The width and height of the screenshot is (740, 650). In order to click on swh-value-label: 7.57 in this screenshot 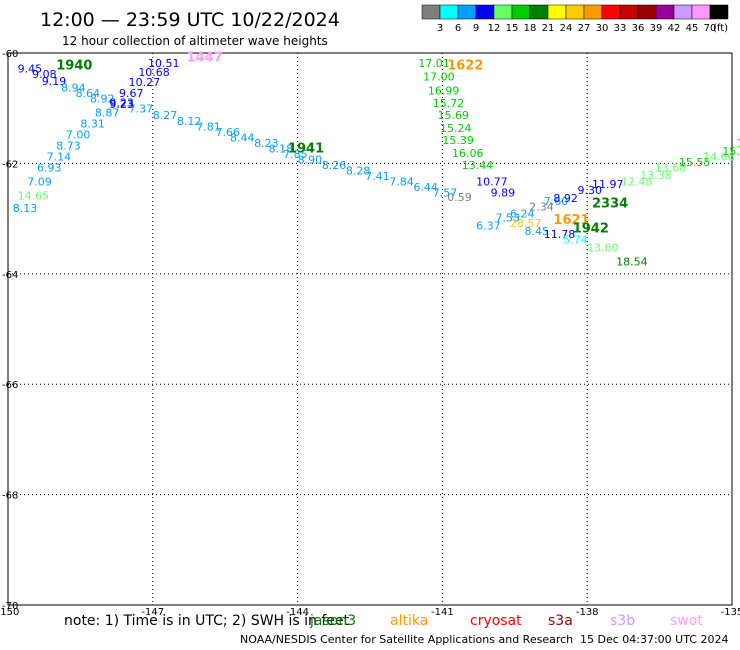, I will do `click(445, 193)`.